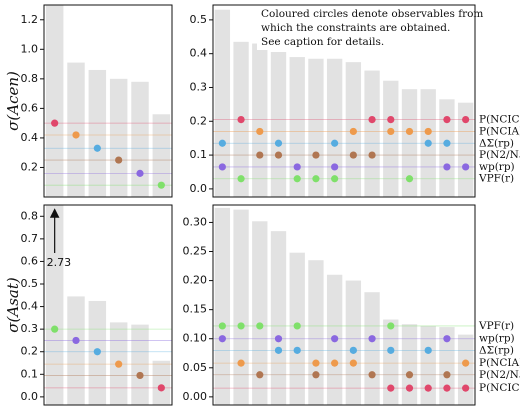 The height and width of the screenshot is (409, 520). I want to click on y-tick-label: 0.5, so click(30, 283).